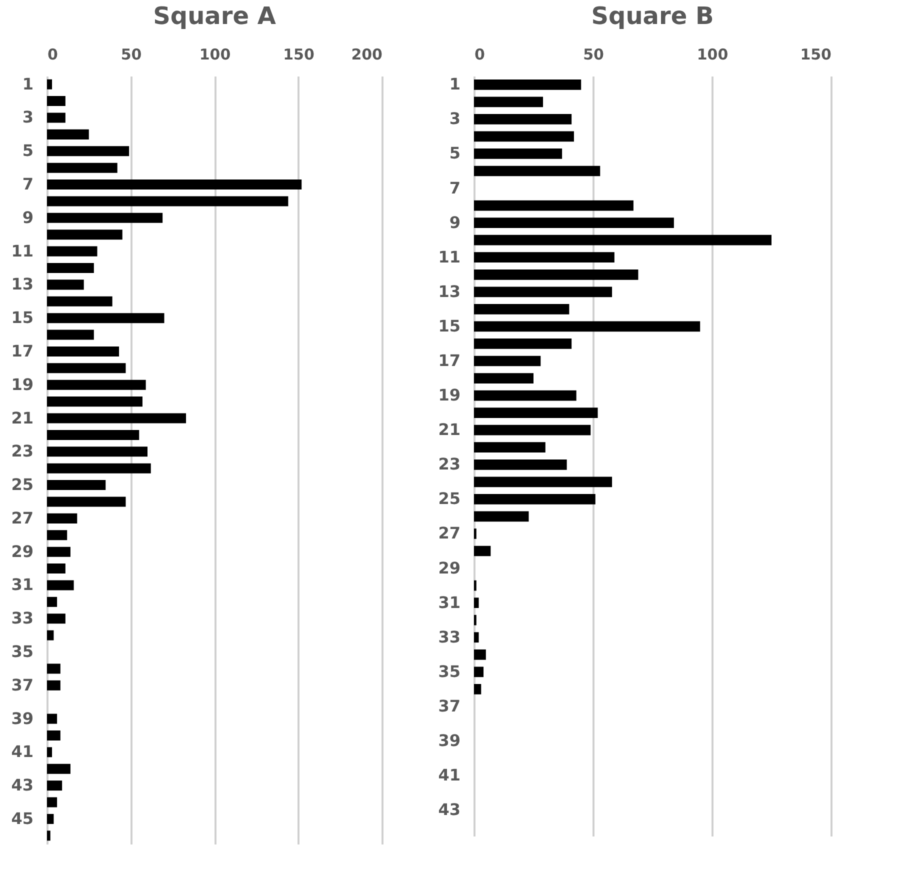  What do you see at coordinates (652, 16) in the screenshot?
I see `chart-title: Square B` at bounding box center [652, 16].